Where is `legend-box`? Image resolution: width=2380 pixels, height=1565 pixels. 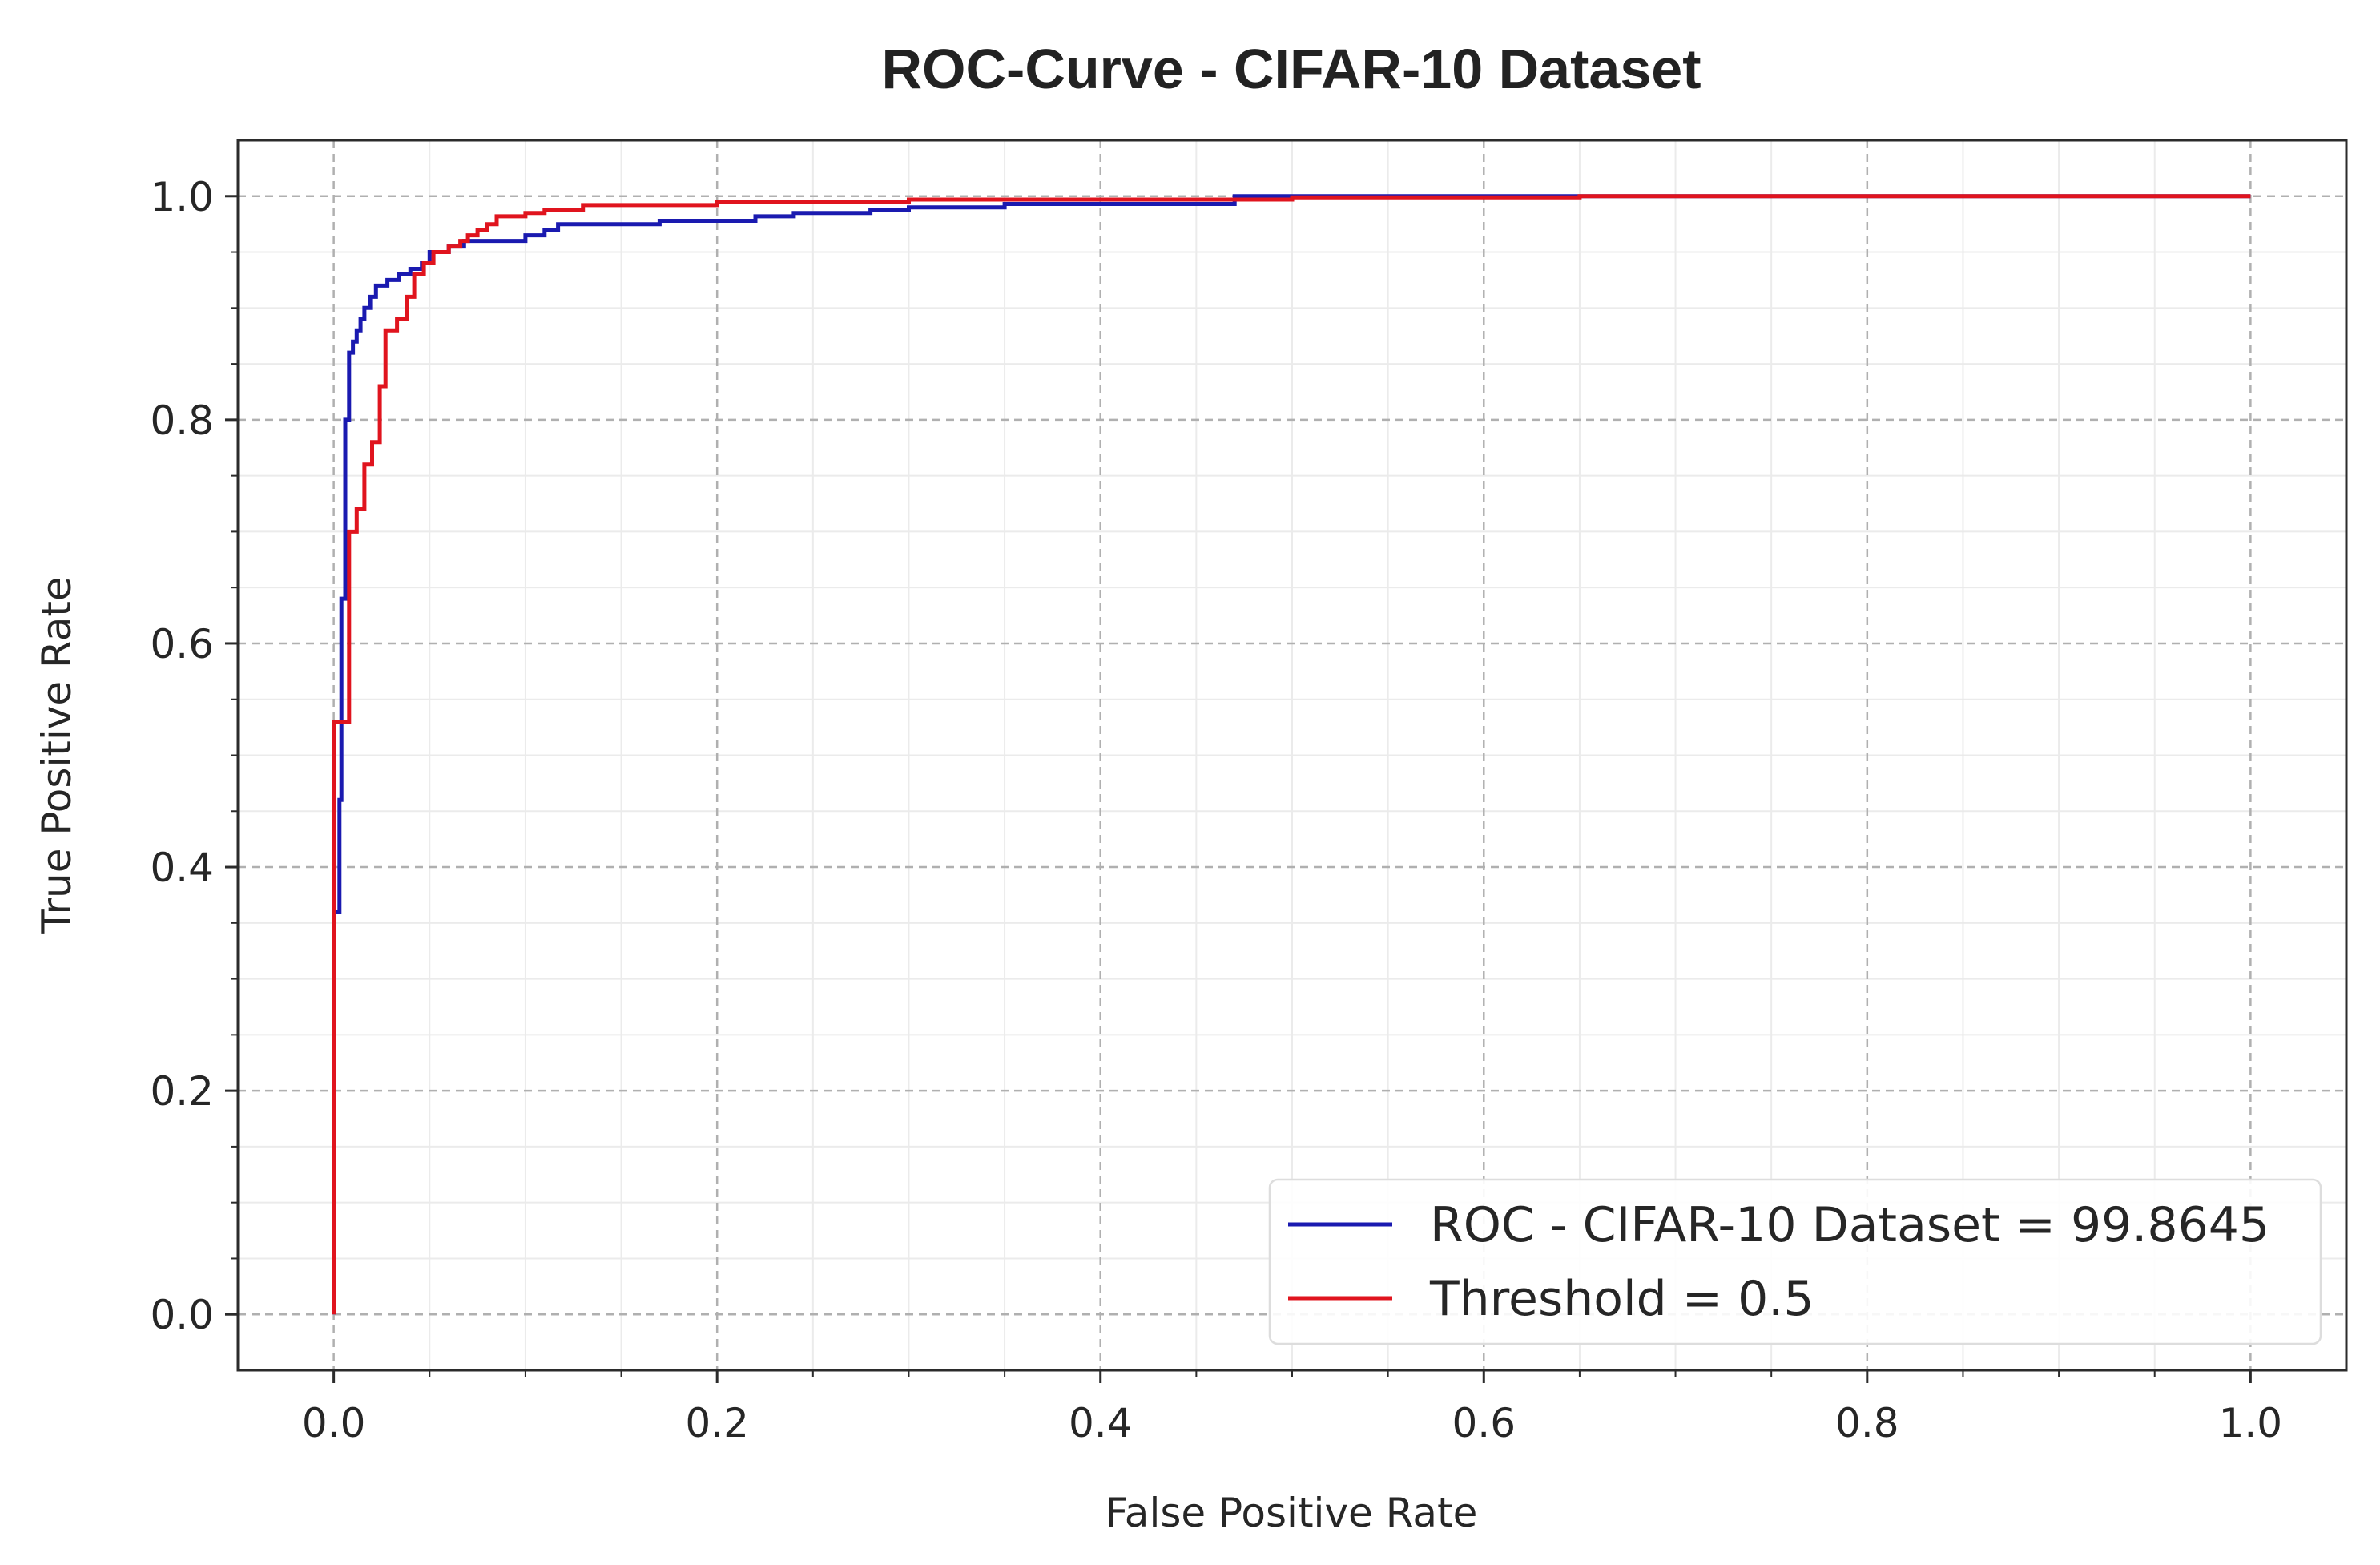
legend-box is located at coordinates (1795, 1261).